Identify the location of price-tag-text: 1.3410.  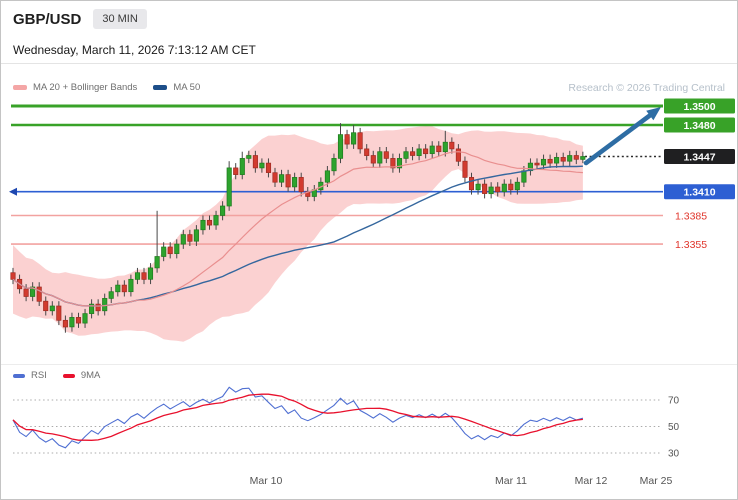
(699, 193).